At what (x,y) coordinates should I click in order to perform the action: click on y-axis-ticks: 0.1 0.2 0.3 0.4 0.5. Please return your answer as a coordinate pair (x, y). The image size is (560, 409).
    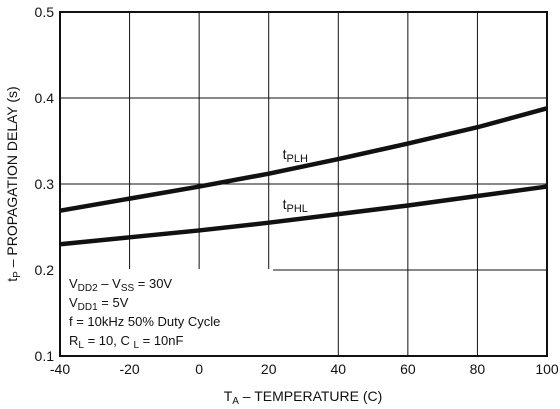
    Looking at the image, I should click on (45, 184).